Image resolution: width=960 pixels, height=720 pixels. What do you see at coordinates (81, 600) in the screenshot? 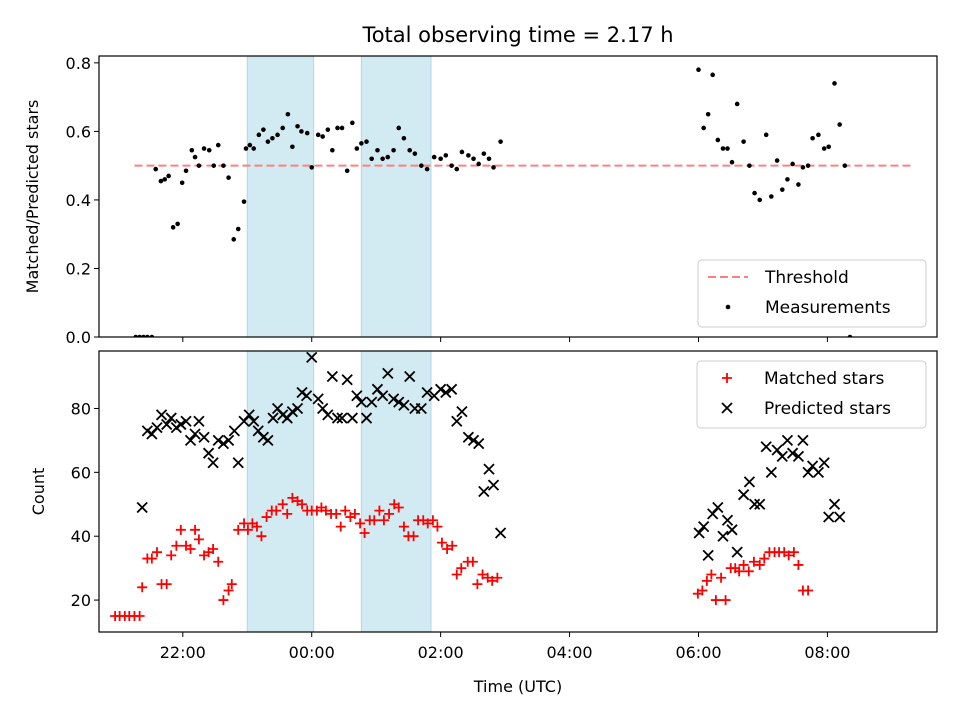
I see `y-tick-label: 20` at bounding box center [81, 600].